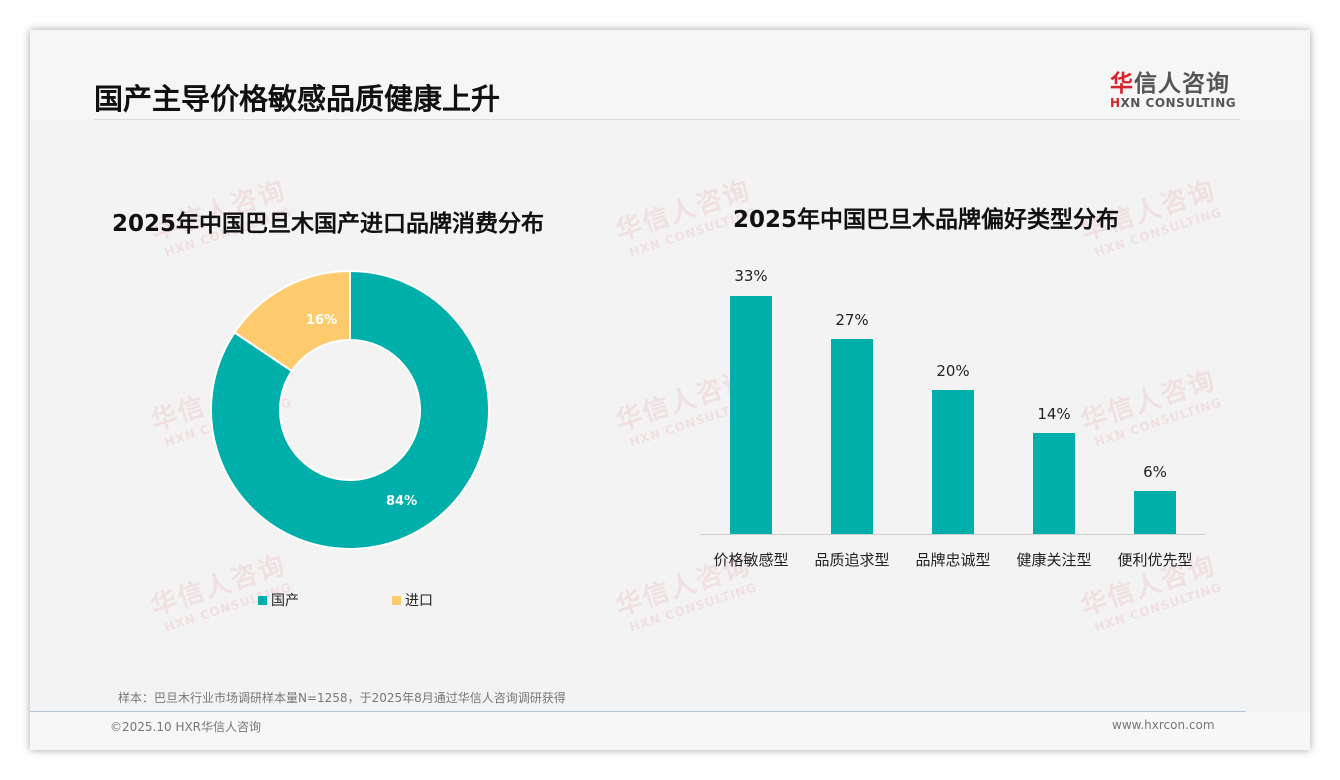  Describe the element at coordinates (751, 560) in the screenshot. I see `bar-category: 价格敏感型` at that location.